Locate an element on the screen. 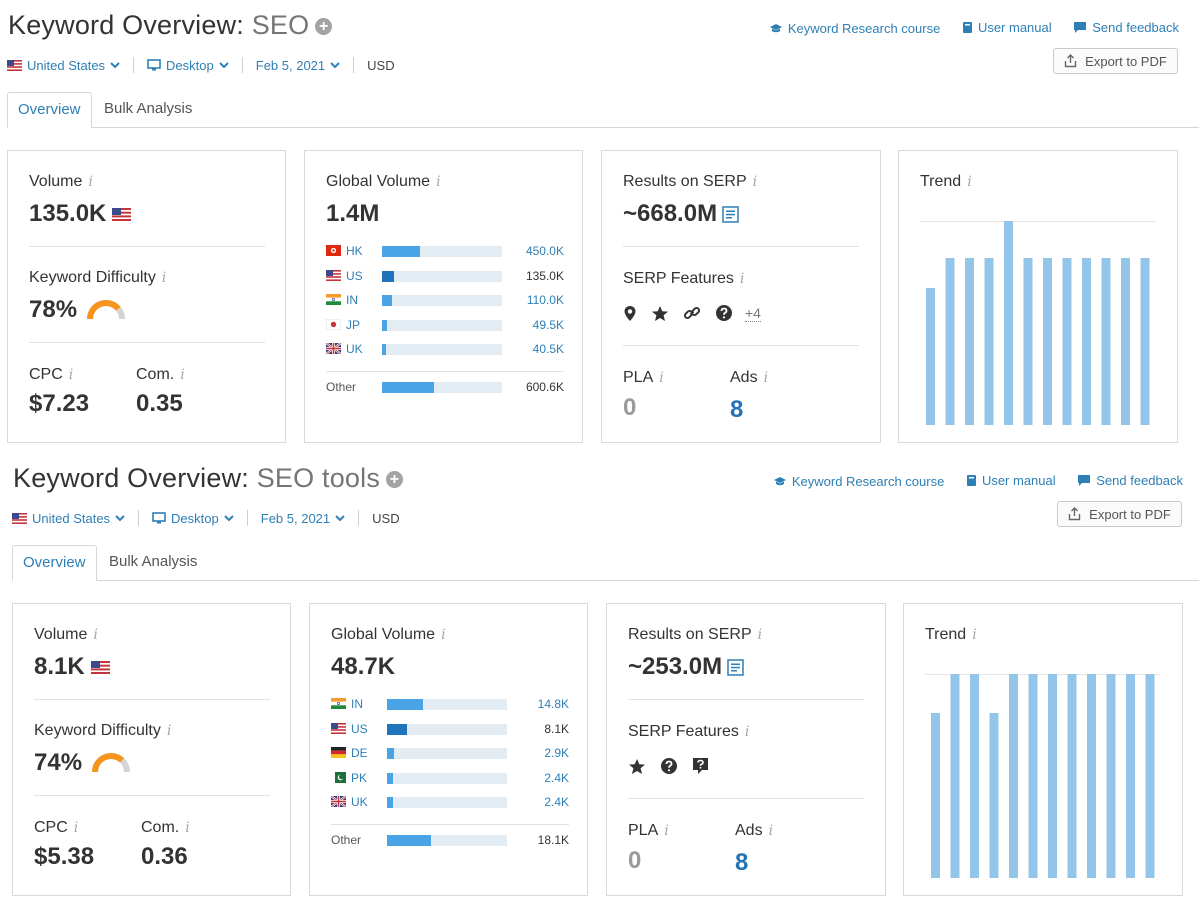 The width and height of the screenshot is (1199, 910). country-code: PK is located at coordinates (359, 777).